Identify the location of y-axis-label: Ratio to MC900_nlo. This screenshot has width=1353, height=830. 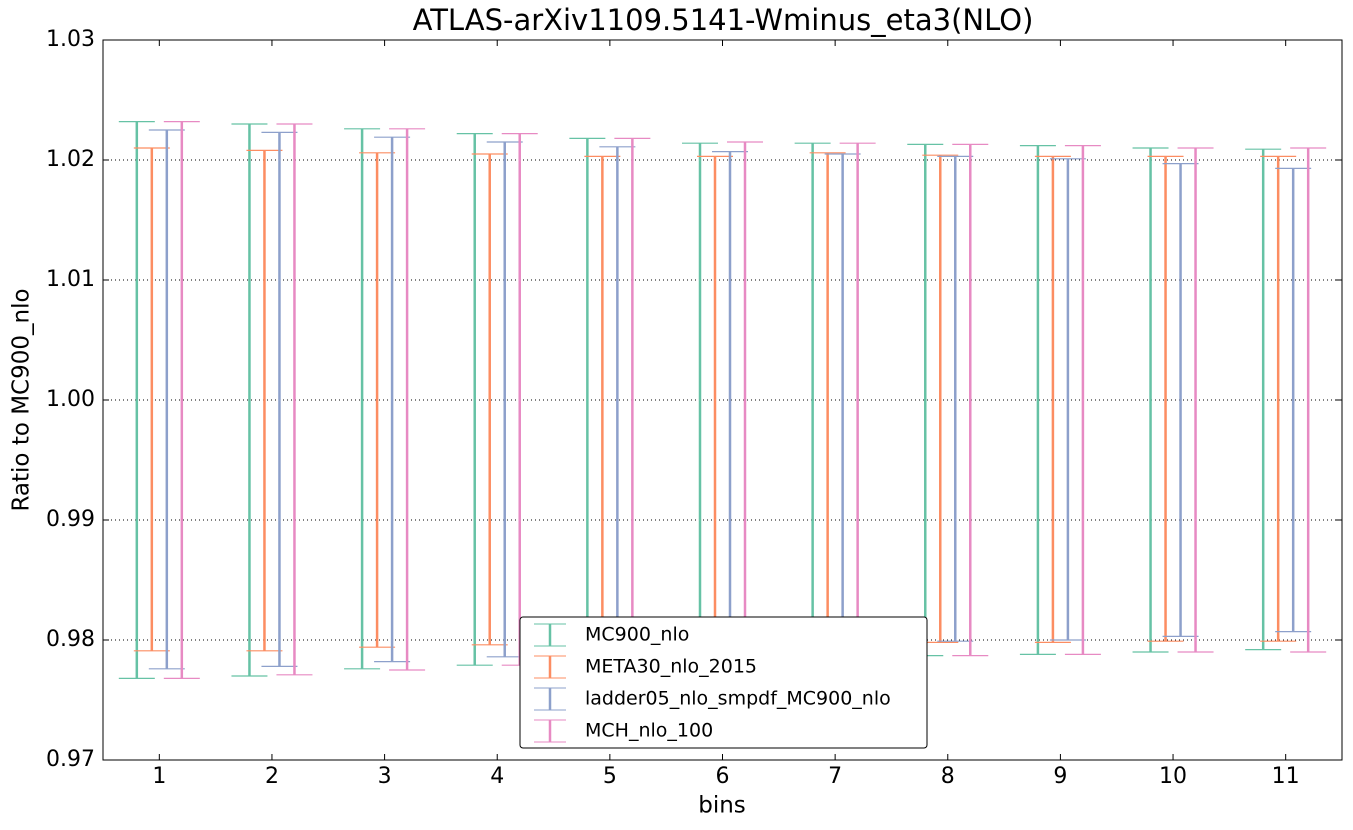
(22, 399).